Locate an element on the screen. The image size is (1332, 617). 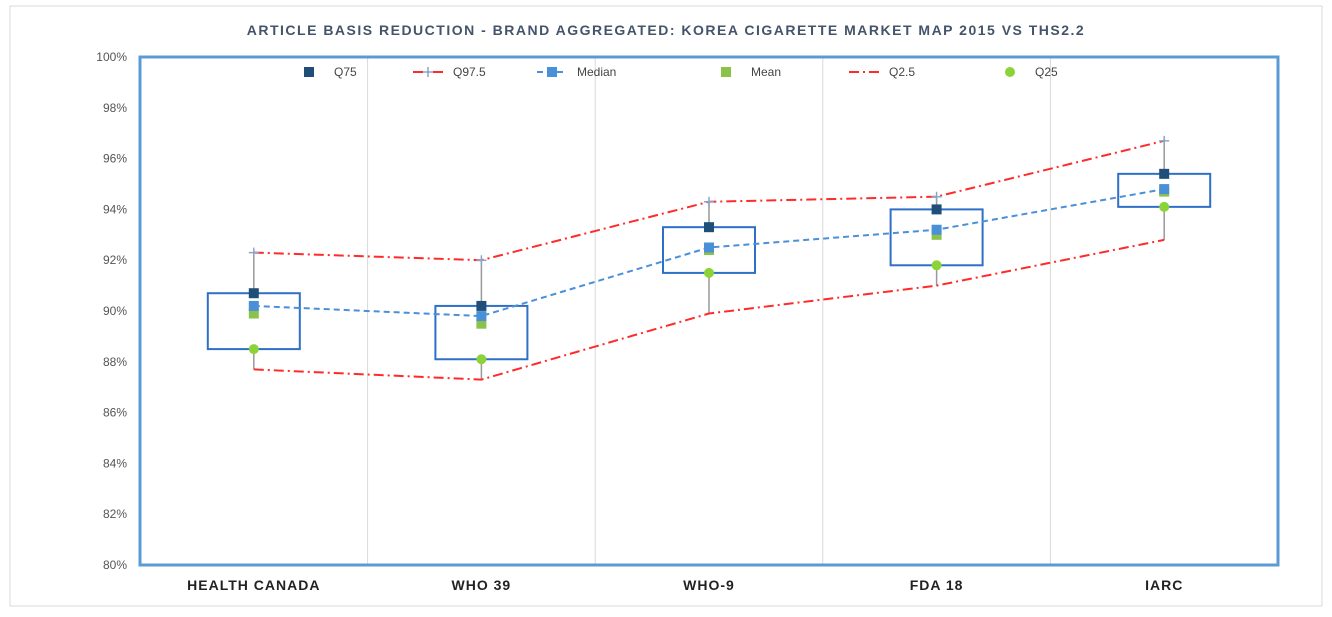
legend-label-q2-5: Q2.5 is located at coordinates (902, 72).